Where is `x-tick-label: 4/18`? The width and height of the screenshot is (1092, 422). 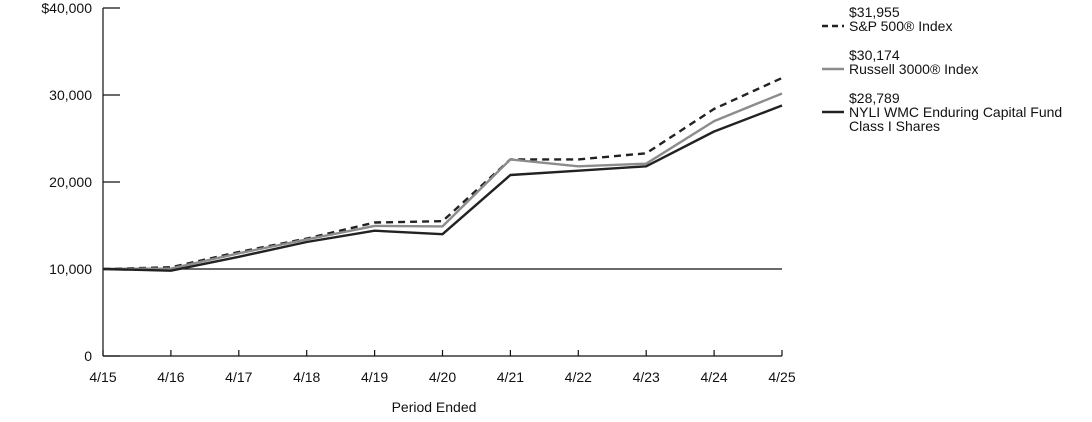
x-tick-label: 4/18 is located at coordinates (306, 377).